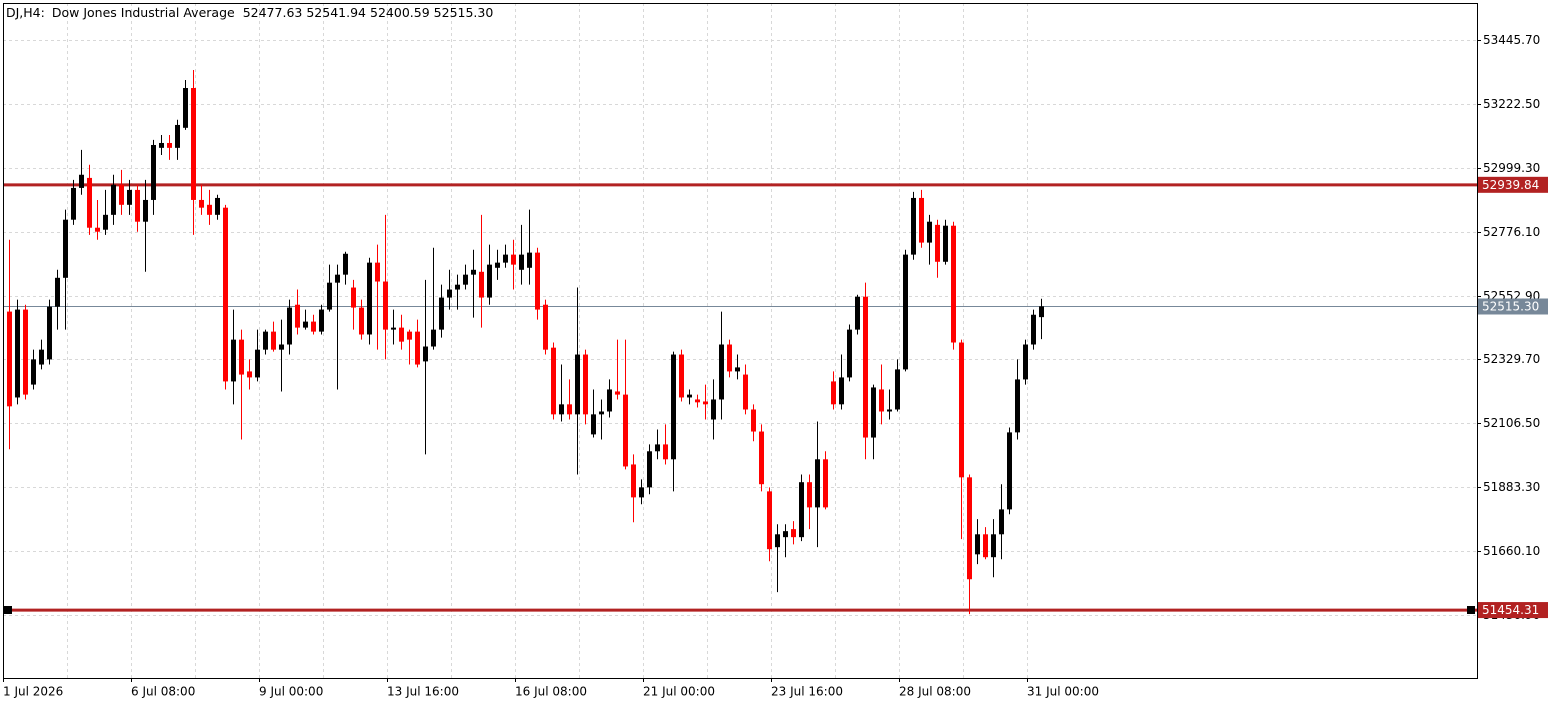 Image resolution: width=1563 pixels, height=706 pixels. What do you see at coordinates (1063, 692) in the screenshot?
I see `x-tick-label: 31 Jul 00:00` at bounding box center [1063, 692].